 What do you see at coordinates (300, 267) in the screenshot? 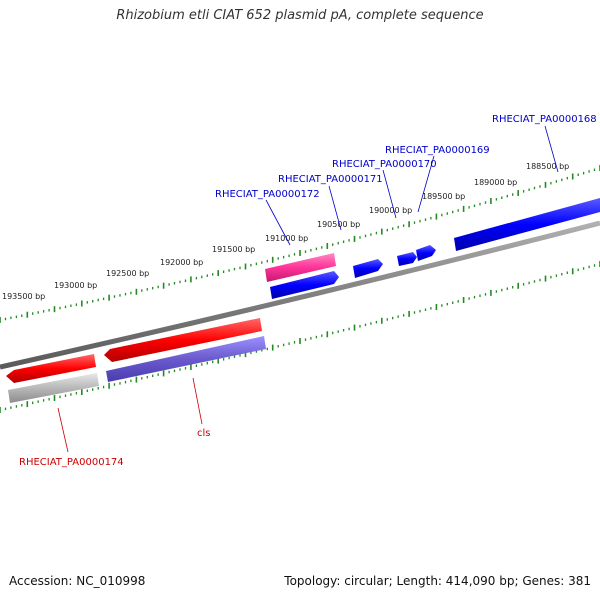
I see `feature-rhe0000172-rna` at bounding box center [300, 267].